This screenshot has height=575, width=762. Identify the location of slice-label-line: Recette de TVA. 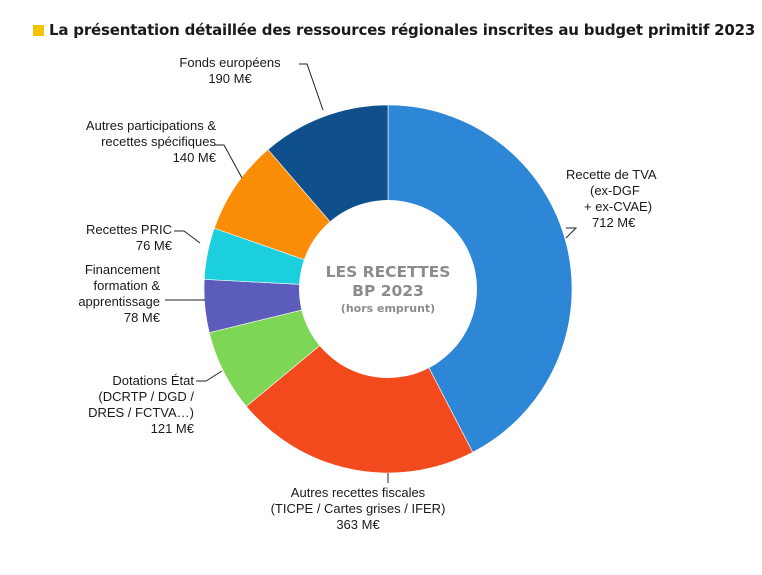
(611, 174).